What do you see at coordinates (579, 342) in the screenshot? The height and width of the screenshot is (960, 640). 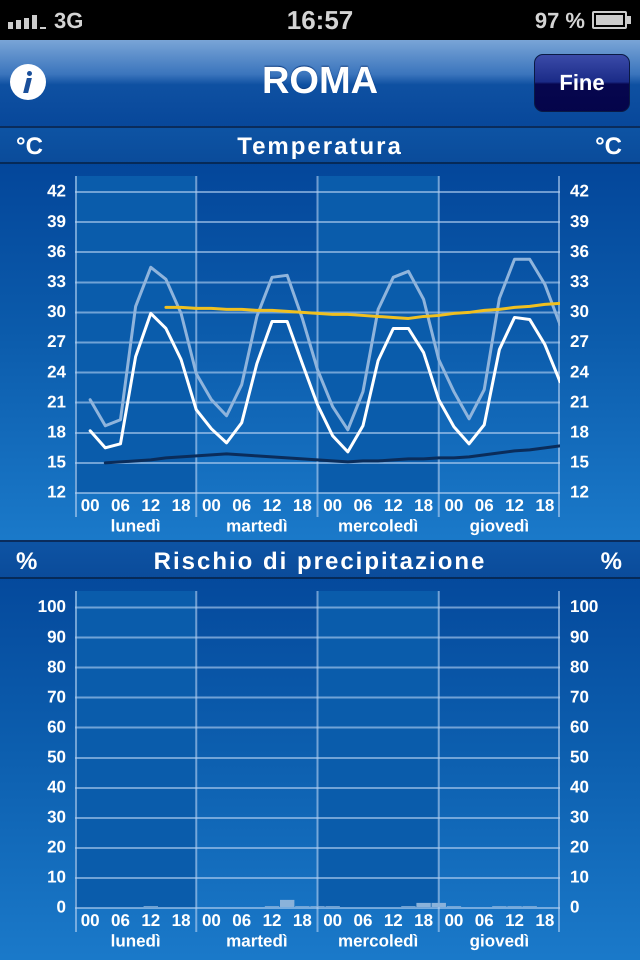 I see `y2-tick-label: 27` at bounding box center [579, 342].